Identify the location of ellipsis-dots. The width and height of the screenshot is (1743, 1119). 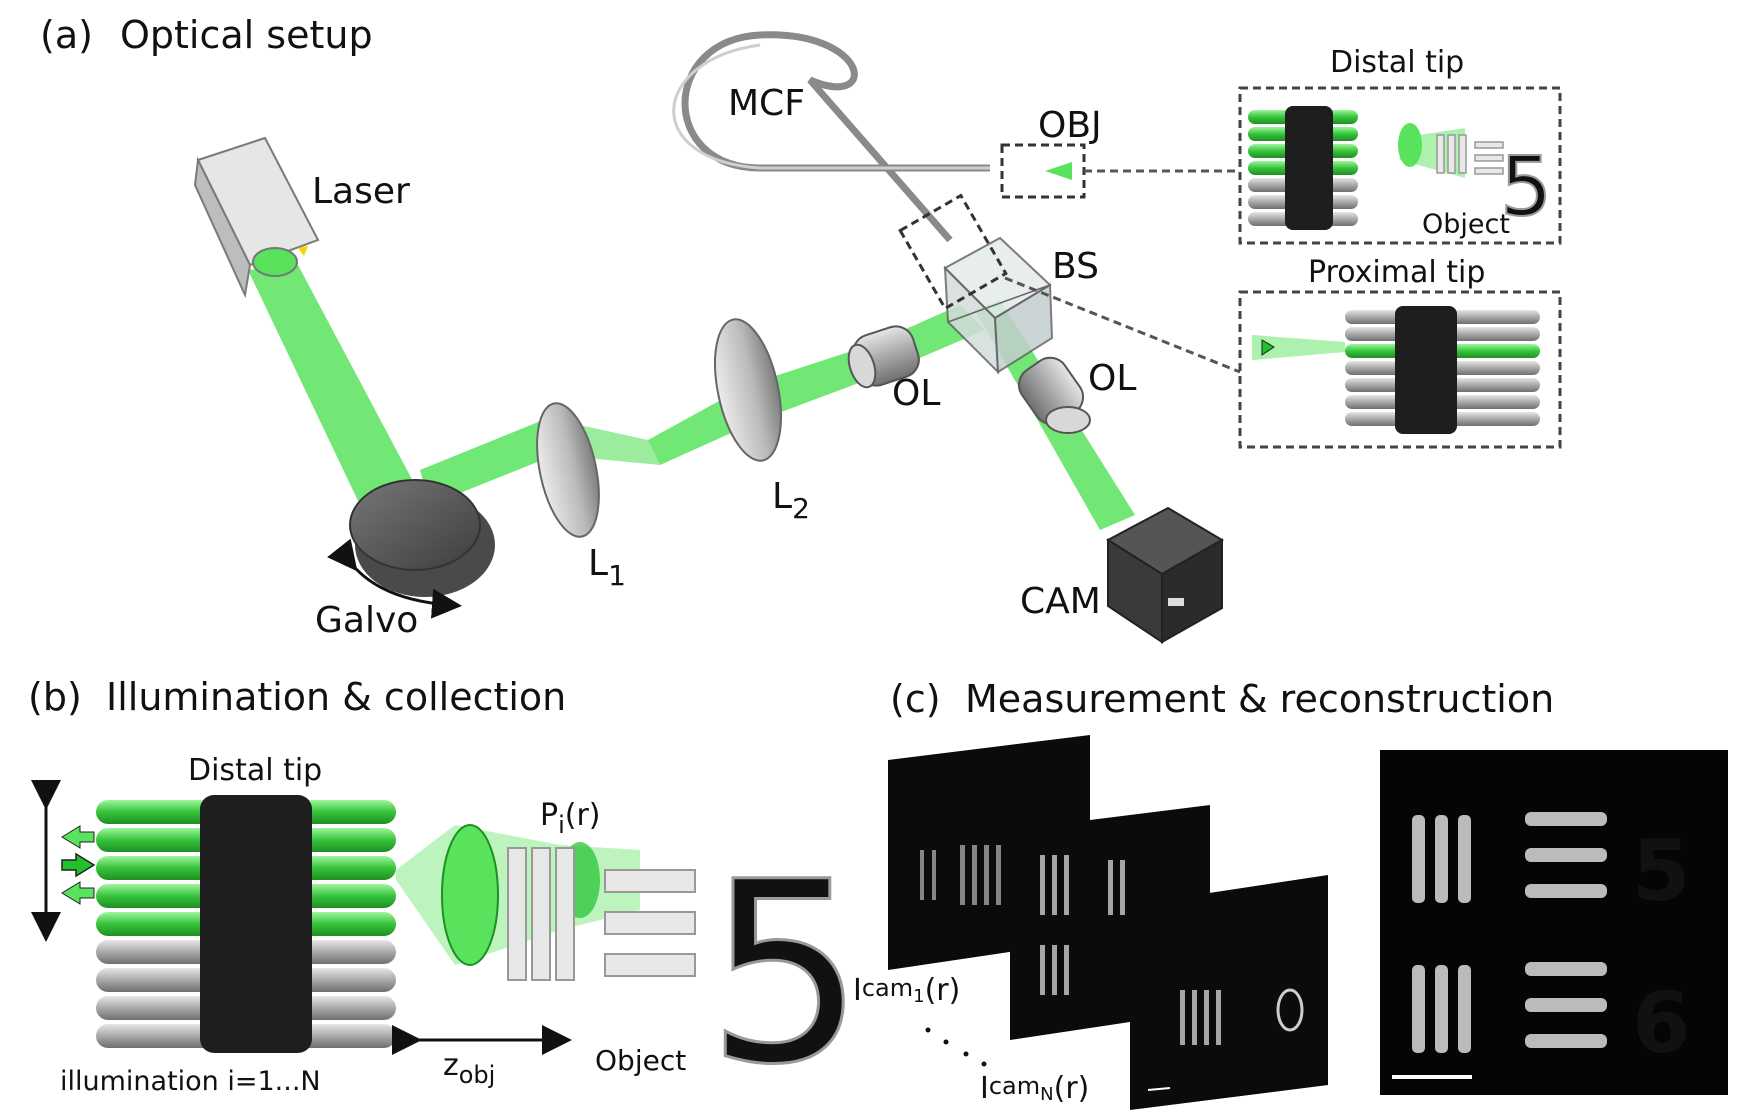
(956, 1047).